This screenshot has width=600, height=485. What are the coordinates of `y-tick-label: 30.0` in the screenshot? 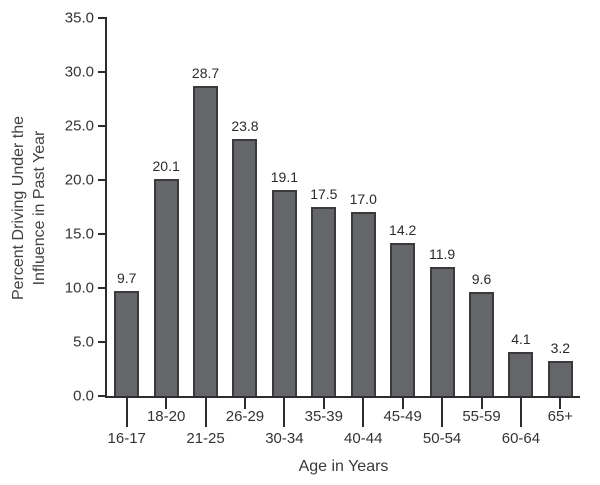 It's located at (79, 72).